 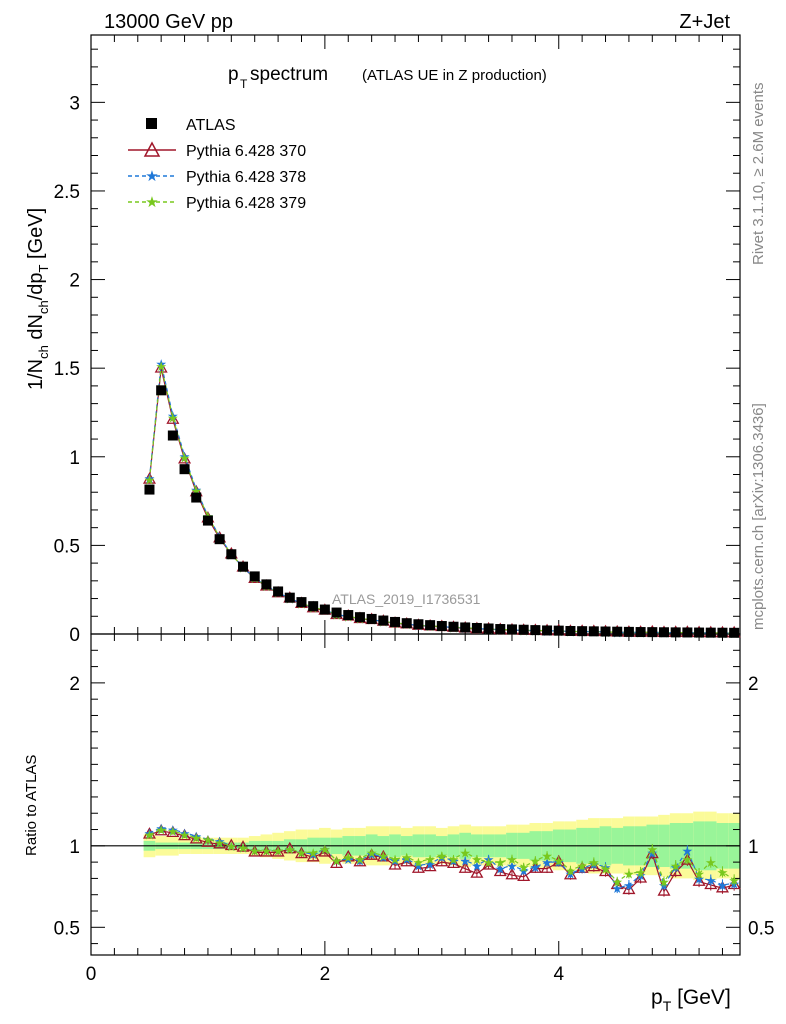 What do you see at coordinates (74, 684) in the screenshot?
I see `y-tick-label-ratio: 2` at bounding box center [74, 684].